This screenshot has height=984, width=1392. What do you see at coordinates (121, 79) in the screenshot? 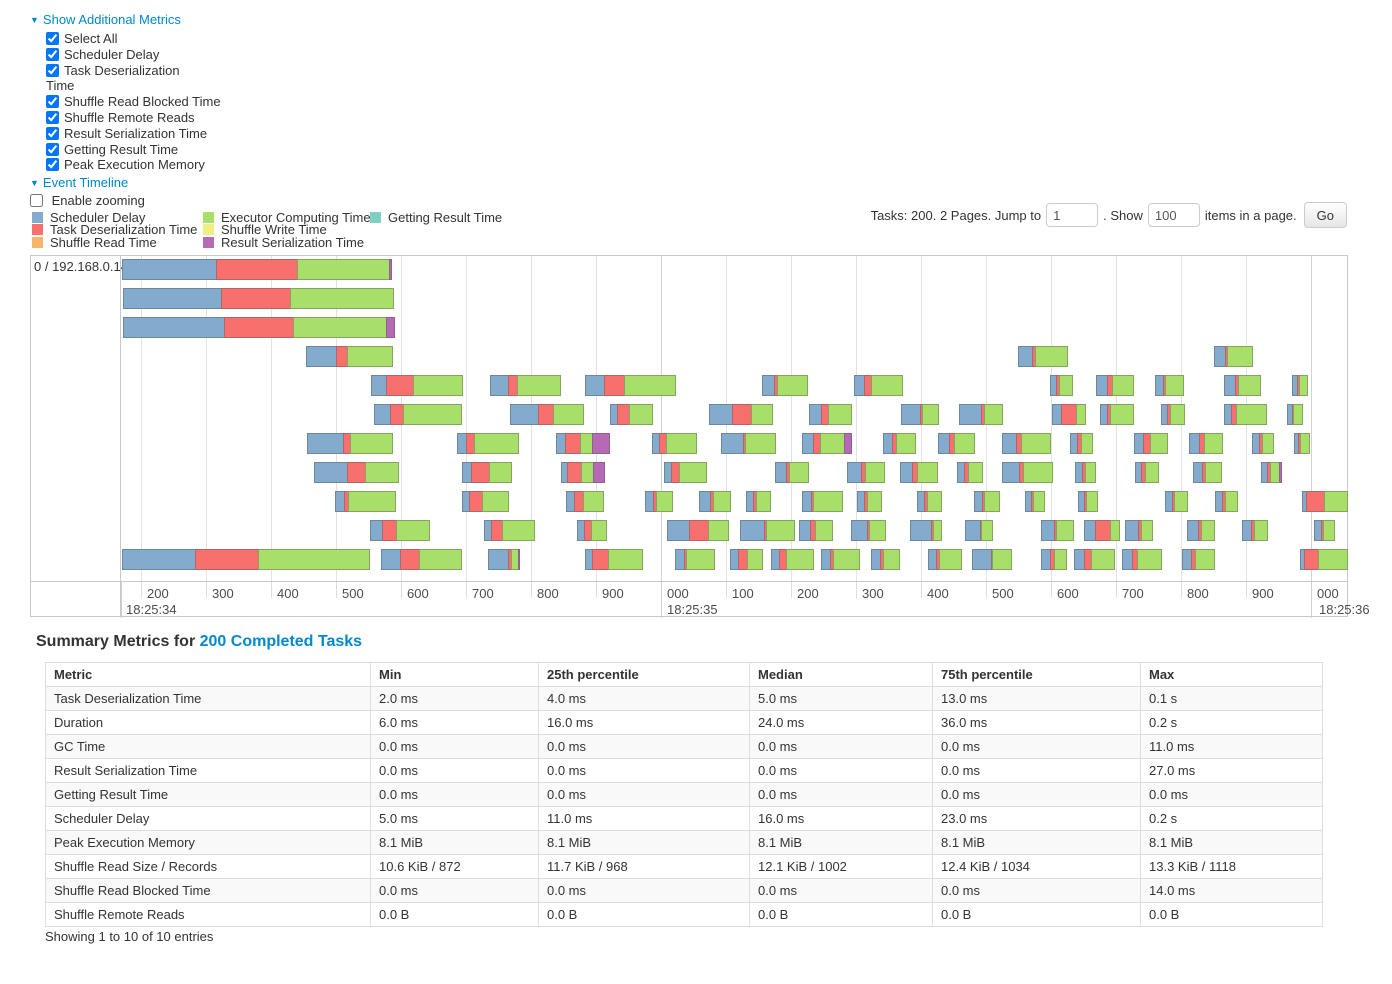
I see `metric-checkbox-task-deserialization-time: Task Deserialization Time` at bounding box center [121, 79].